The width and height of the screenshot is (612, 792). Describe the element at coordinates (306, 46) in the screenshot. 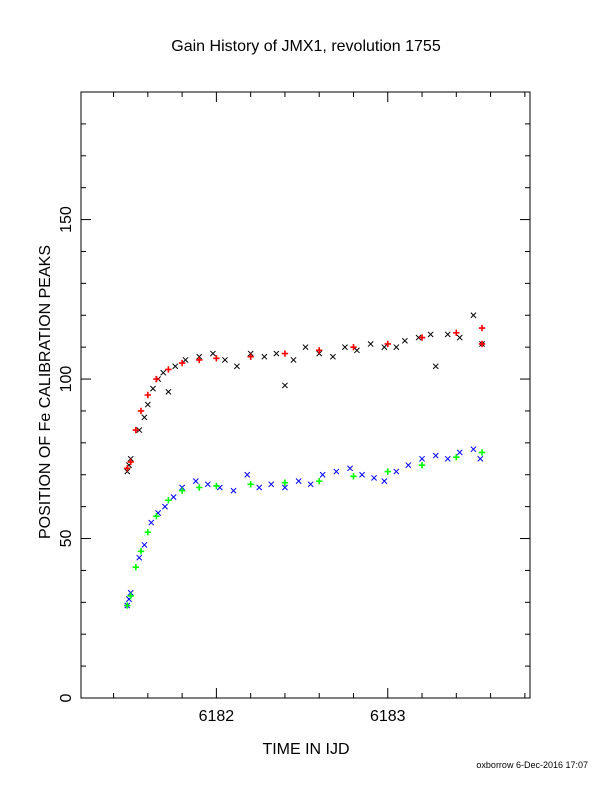

I see `chart-title: Gain History of JMX1, revolution 1755` at that location.